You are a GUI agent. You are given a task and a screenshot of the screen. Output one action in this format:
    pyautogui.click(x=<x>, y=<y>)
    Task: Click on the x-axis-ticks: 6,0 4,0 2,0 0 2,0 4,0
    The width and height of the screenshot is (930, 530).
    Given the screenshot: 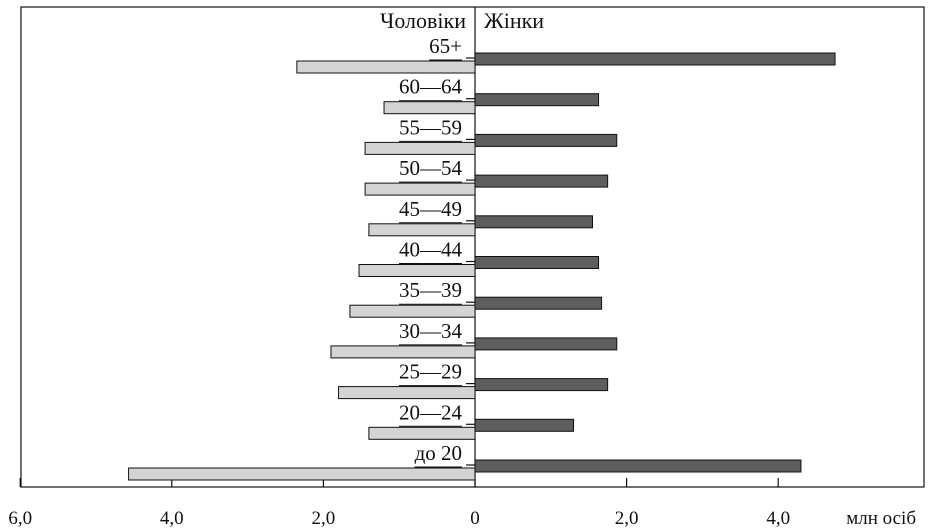 What is the action you would take?
    pyautogui.click(x=399, y=503)
    